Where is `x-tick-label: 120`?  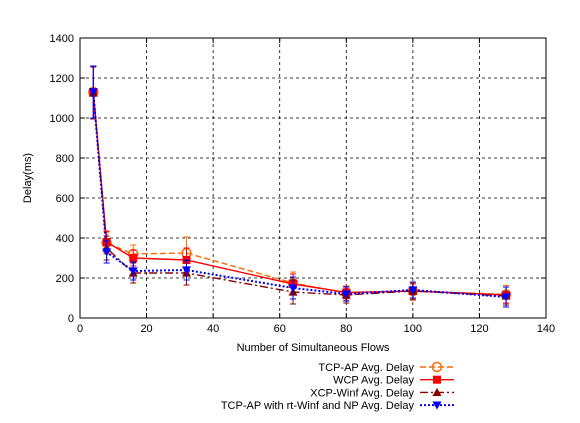
x-tick-label: 120 is located at coordinates (479, 329).